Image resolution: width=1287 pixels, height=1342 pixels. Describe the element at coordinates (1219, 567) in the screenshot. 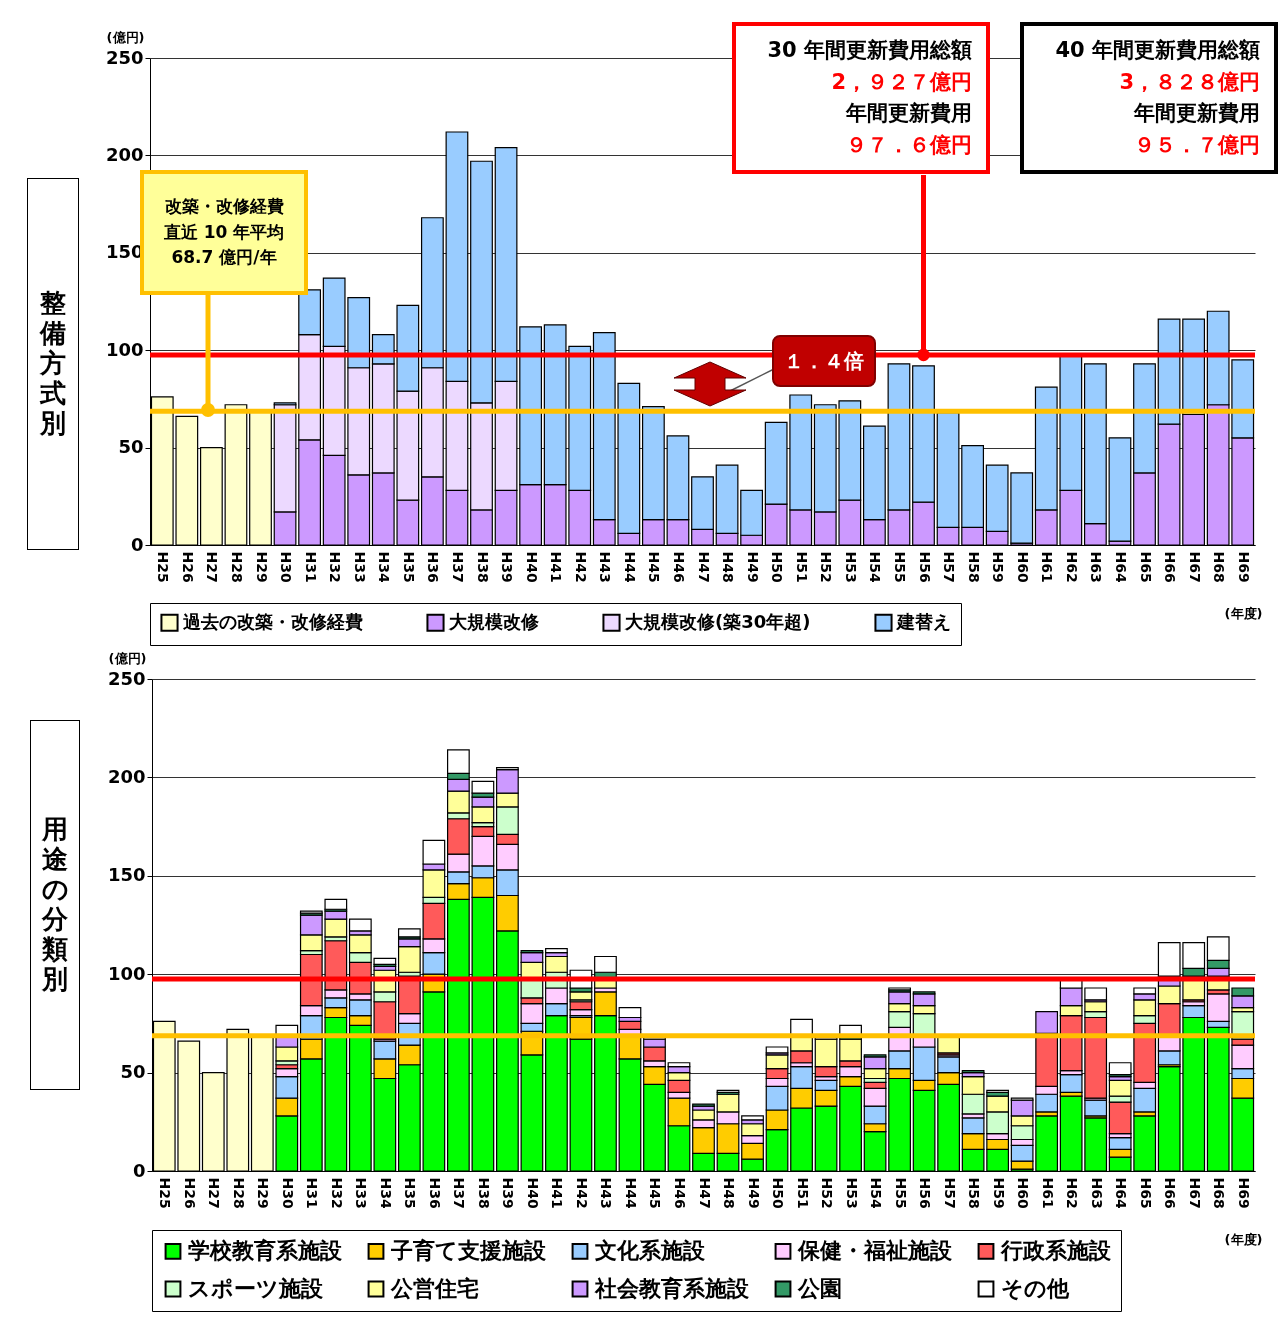

I see `x-tick-label: H68` at that location.